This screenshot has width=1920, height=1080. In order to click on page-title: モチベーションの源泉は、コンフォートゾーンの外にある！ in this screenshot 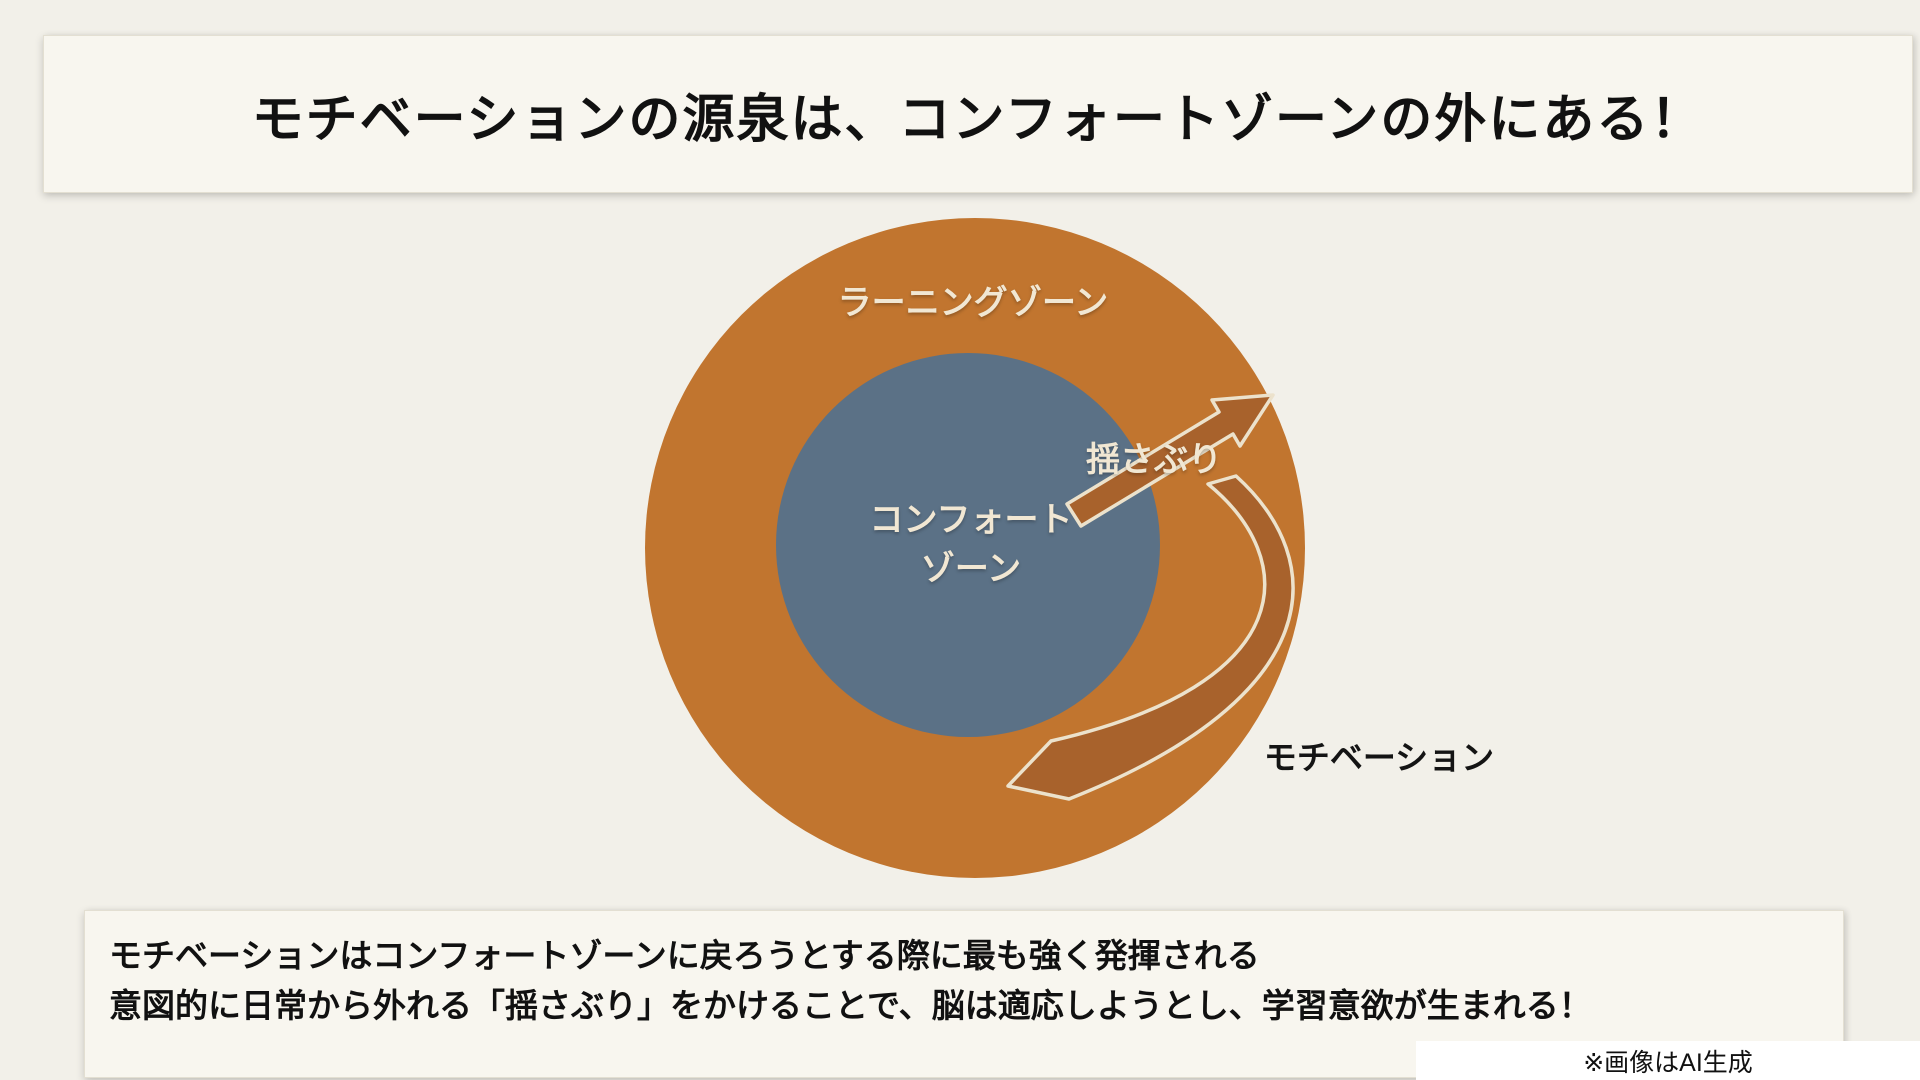, I will do `click(978, 119)`.